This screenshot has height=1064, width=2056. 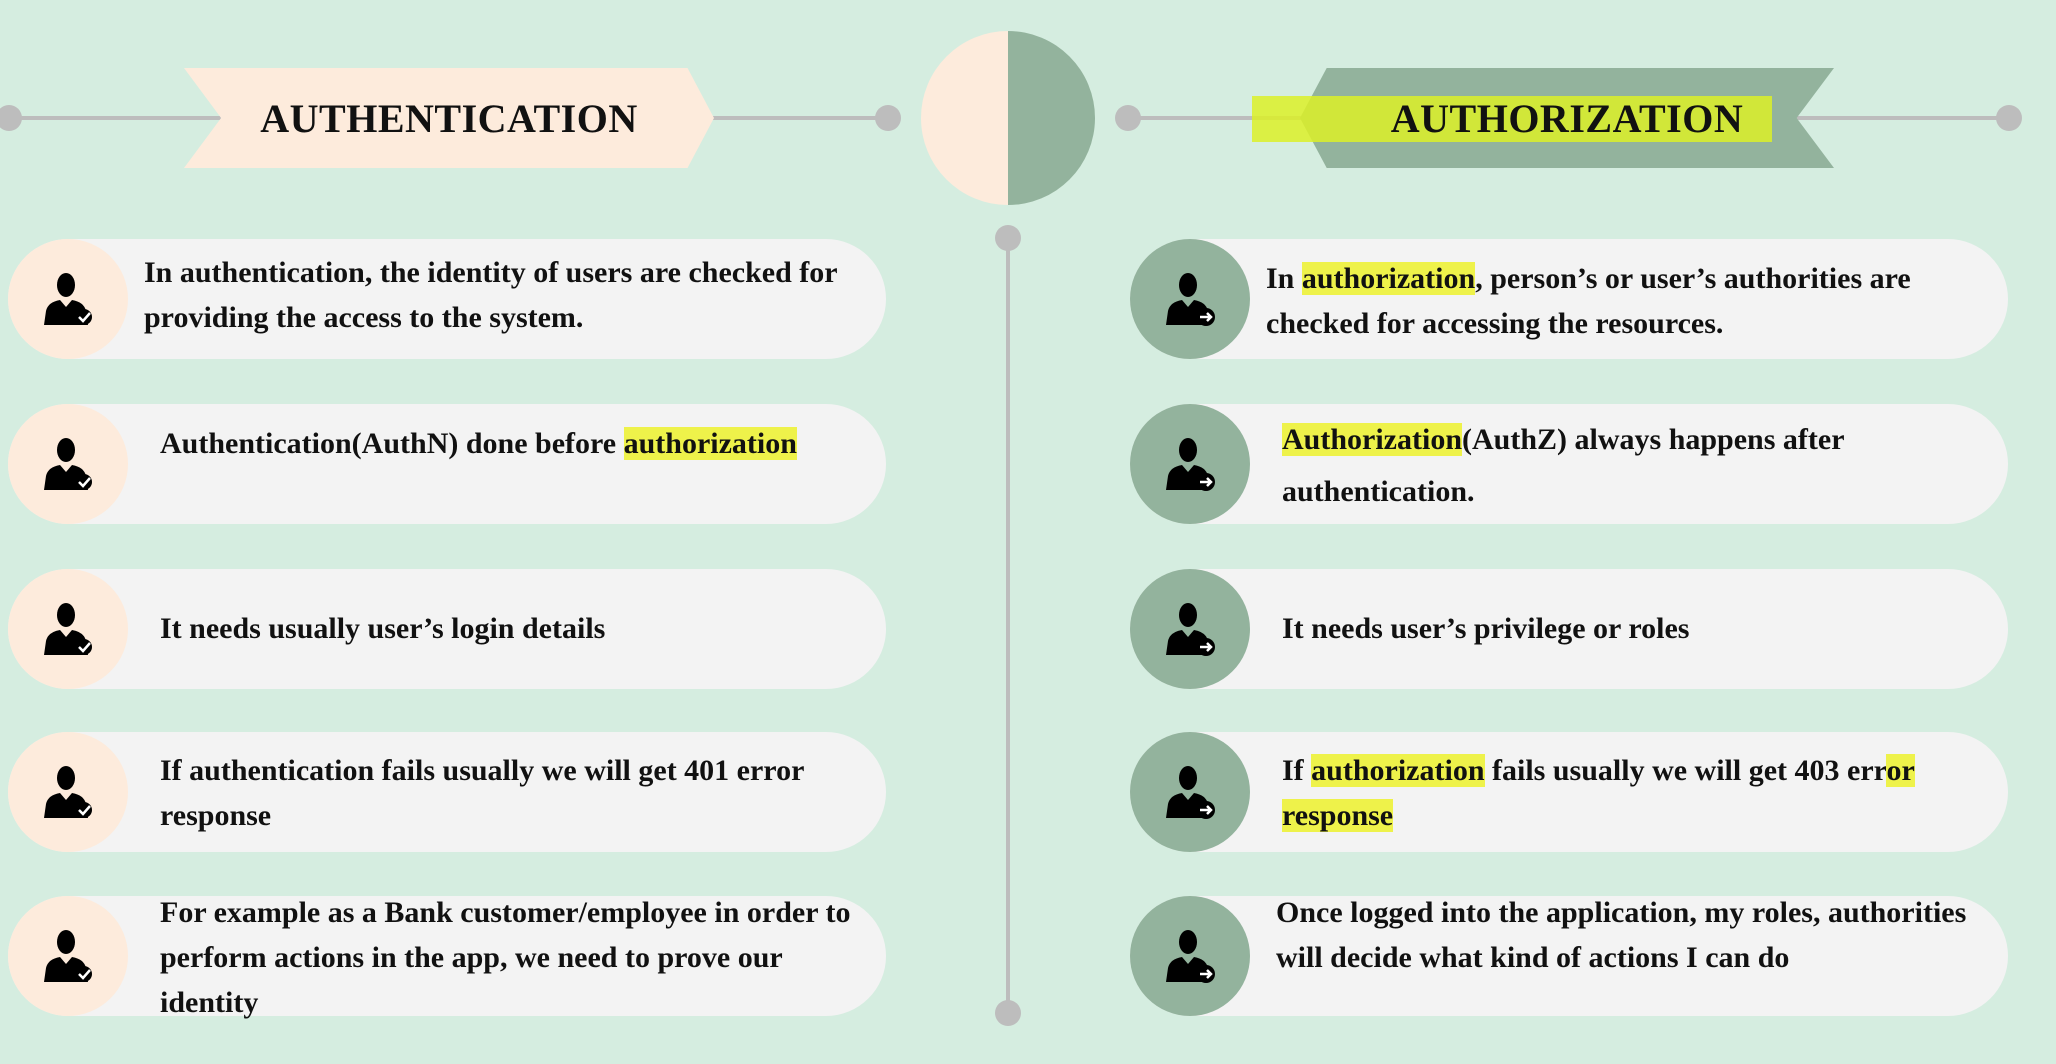 I want to click on right-row-3-text: It needs user’s privilege or roles, so click(x=1486, y=628).